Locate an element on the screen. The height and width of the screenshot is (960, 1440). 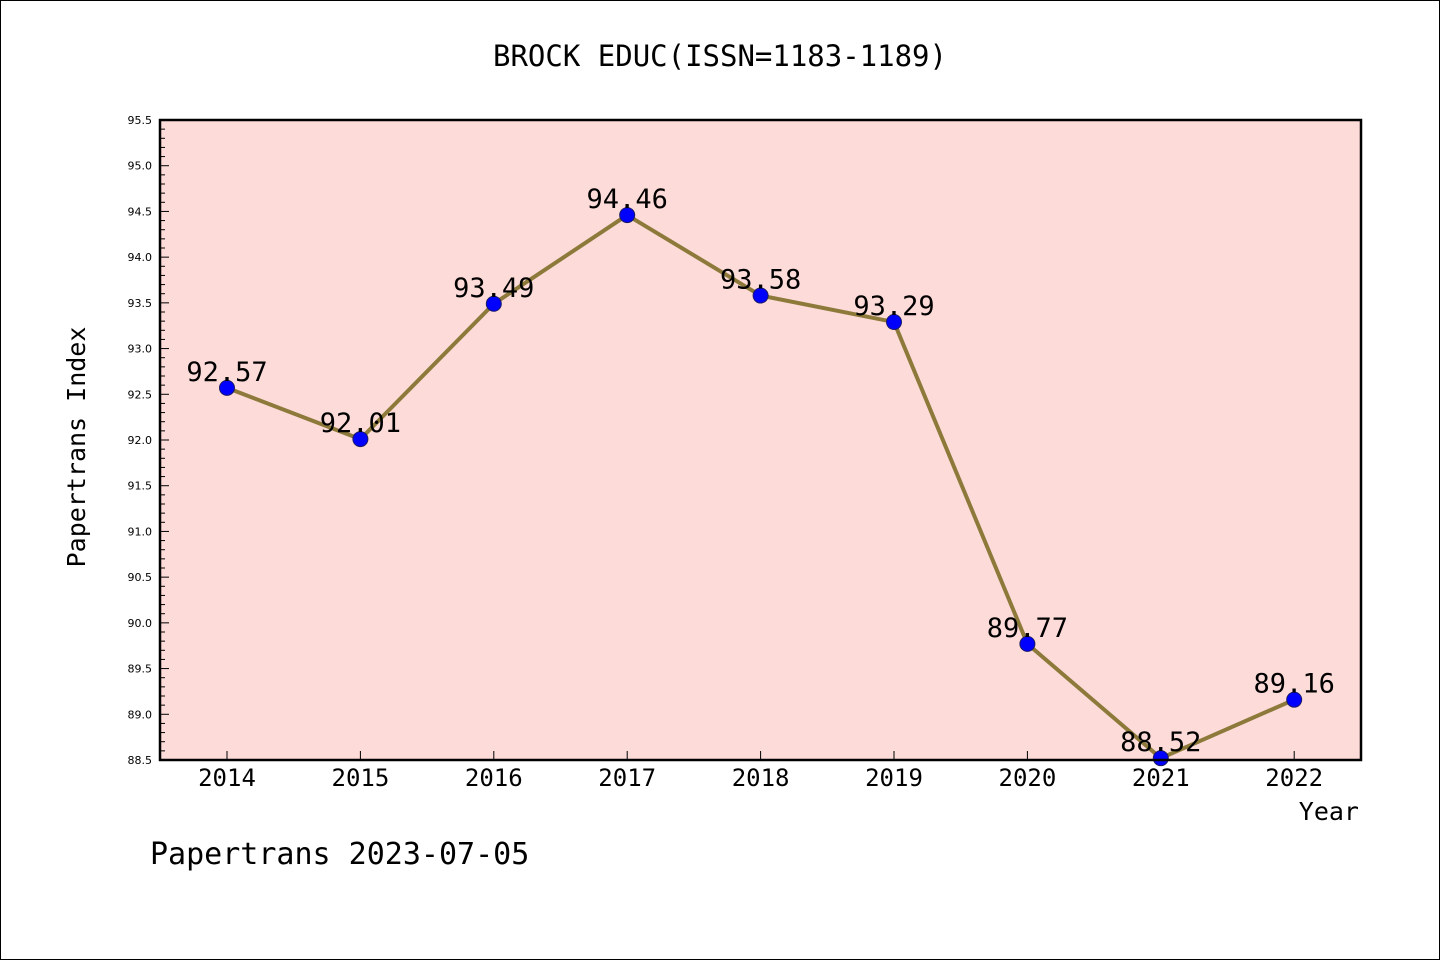
data-label: 93.29 is located at coordinates (893, 306).